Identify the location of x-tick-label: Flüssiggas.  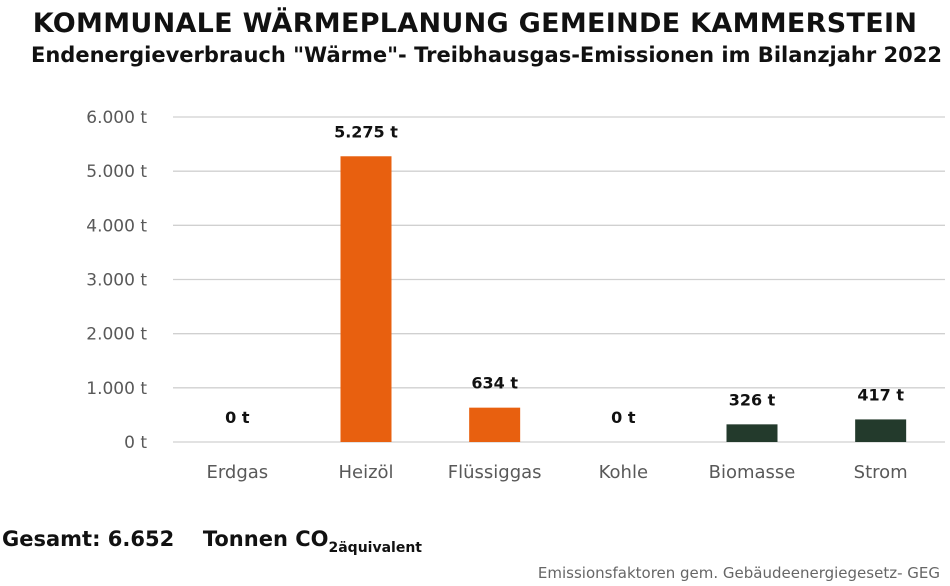
(495, 472).